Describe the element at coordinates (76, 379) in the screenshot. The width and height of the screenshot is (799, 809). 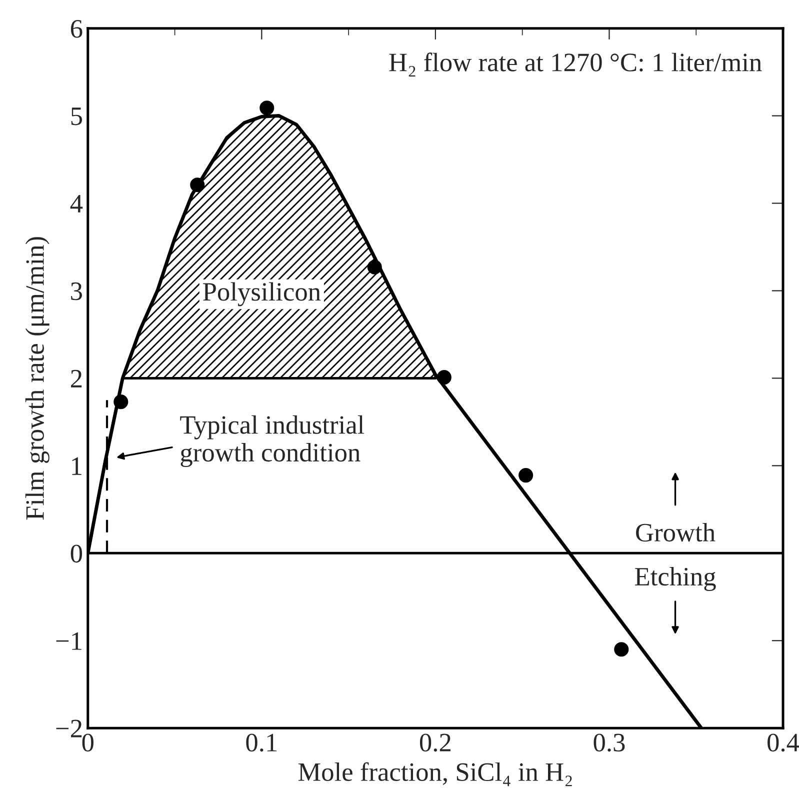
I see `y-tick-label: 2` at that location.